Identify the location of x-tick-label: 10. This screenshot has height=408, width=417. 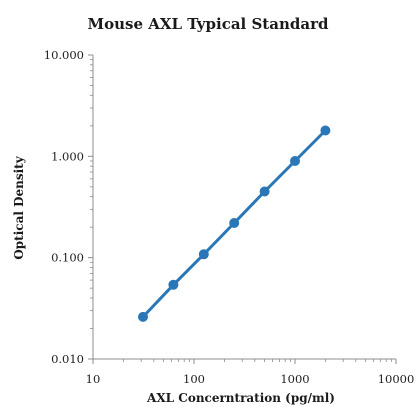
(93, 379).